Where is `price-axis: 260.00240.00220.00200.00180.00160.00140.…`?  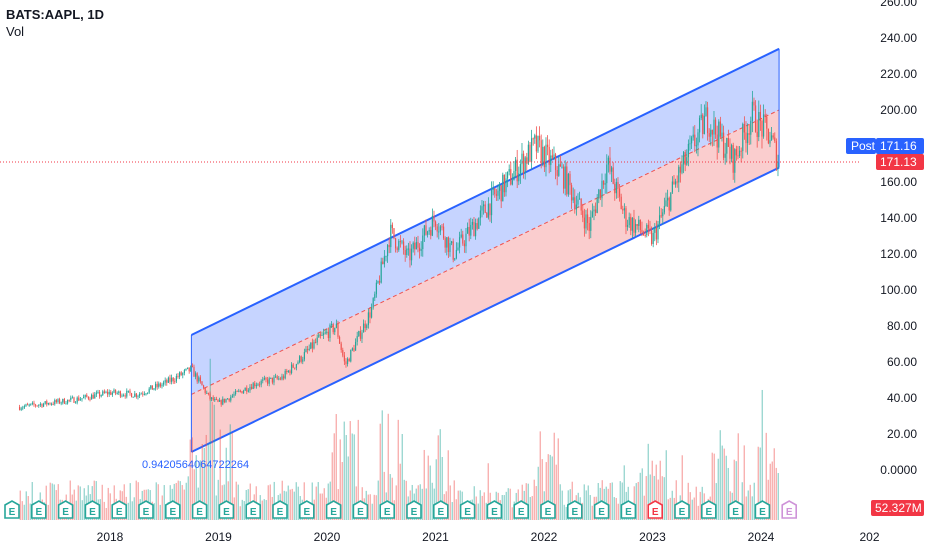
price-axis: 260.00240.00220.00200.00180.00160.00140.… is located at coordinates (898, 238).